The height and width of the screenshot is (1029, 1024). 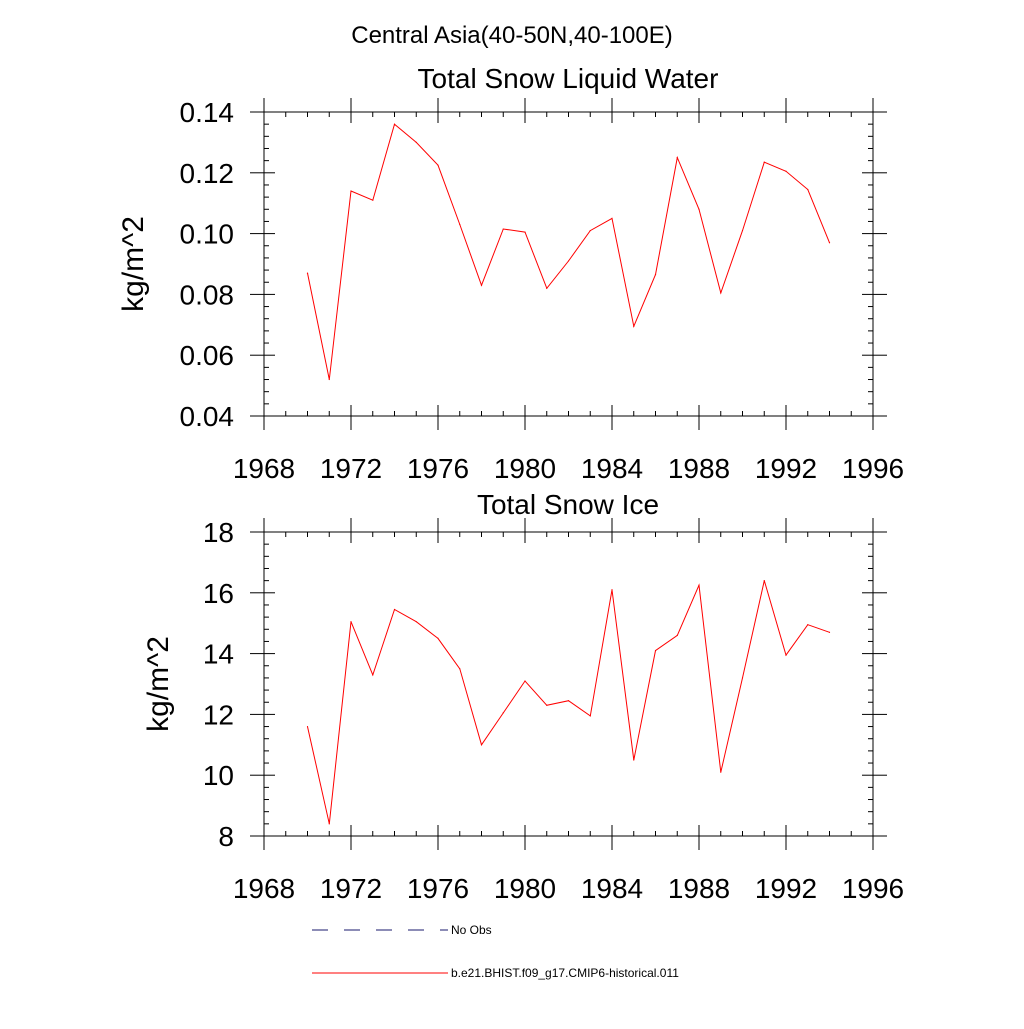 I want to click on y-tick-label: 0.10, so click(x=207, y=234).